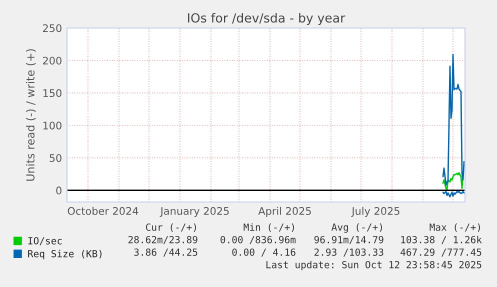 The image size is (497, 287). What do you see at coordinates (56, 158) in the screenshot?
I see `y-tick-label: 50` at bounding box center [56, 158].